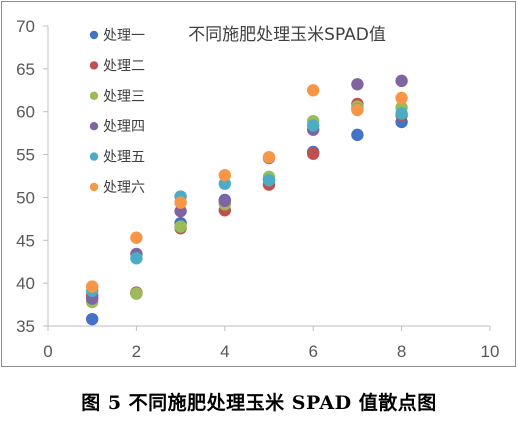 The image size is (518, 421). I want to click on x-tick-label: 2, so click(136, 351).